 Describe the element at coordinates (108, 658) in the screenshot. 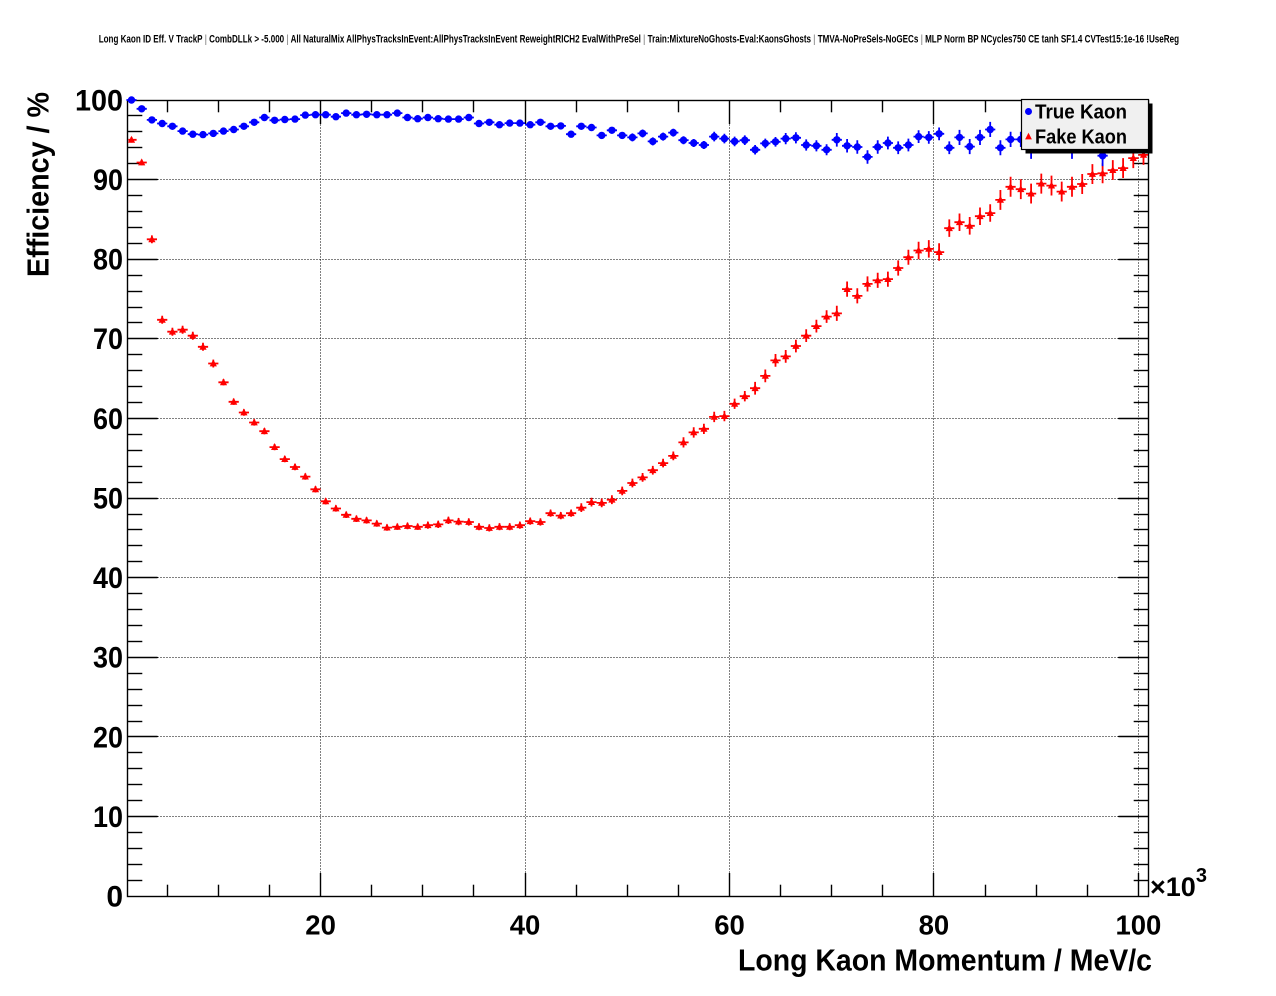

I see `svg-text: 30` at that location.